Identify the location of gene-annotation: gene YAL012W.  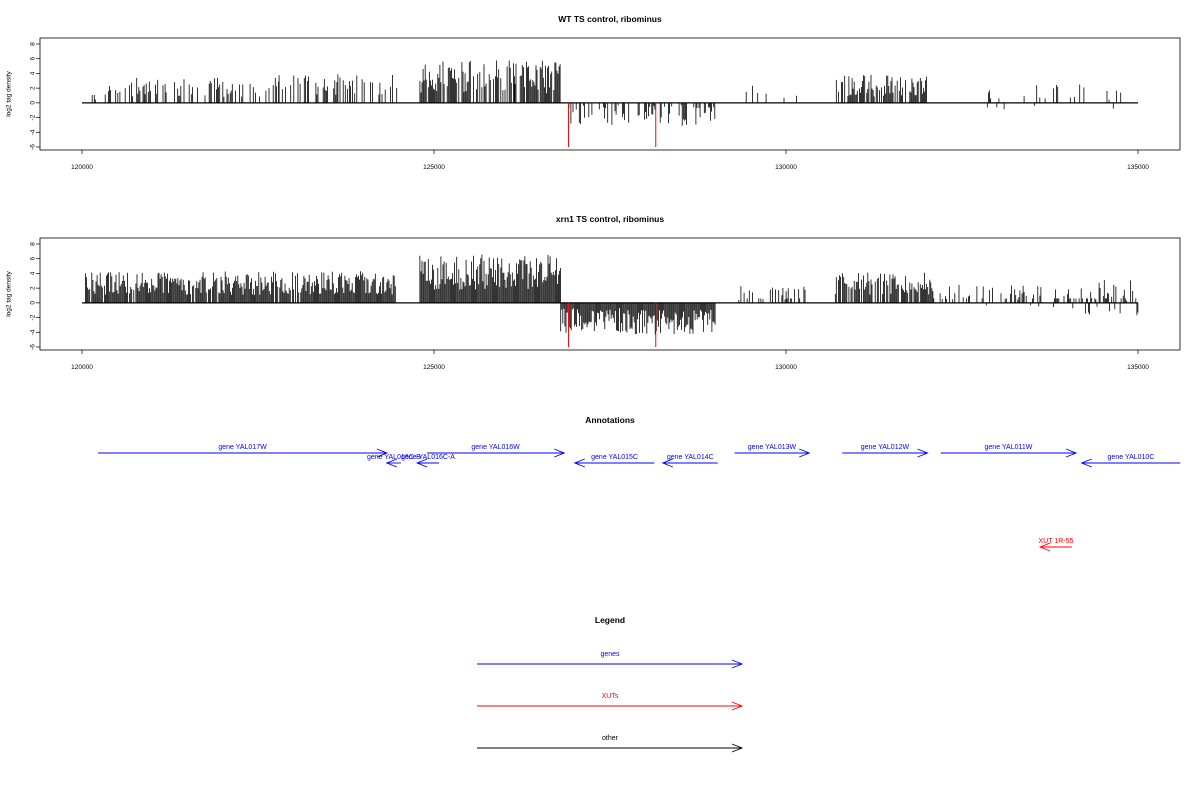
(885, 451).